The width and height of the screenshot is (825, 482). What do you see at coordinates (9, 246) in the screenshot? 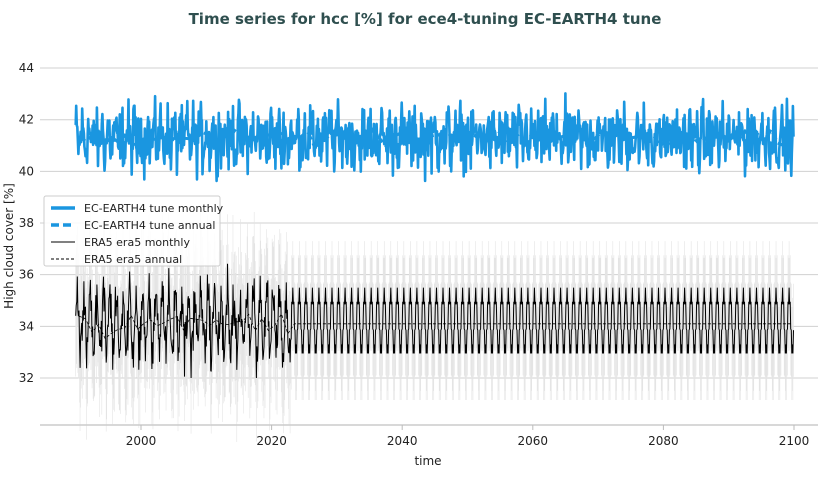
I see `y-axis-label: High cloud cover [%]` at bounding box center [9, 246].